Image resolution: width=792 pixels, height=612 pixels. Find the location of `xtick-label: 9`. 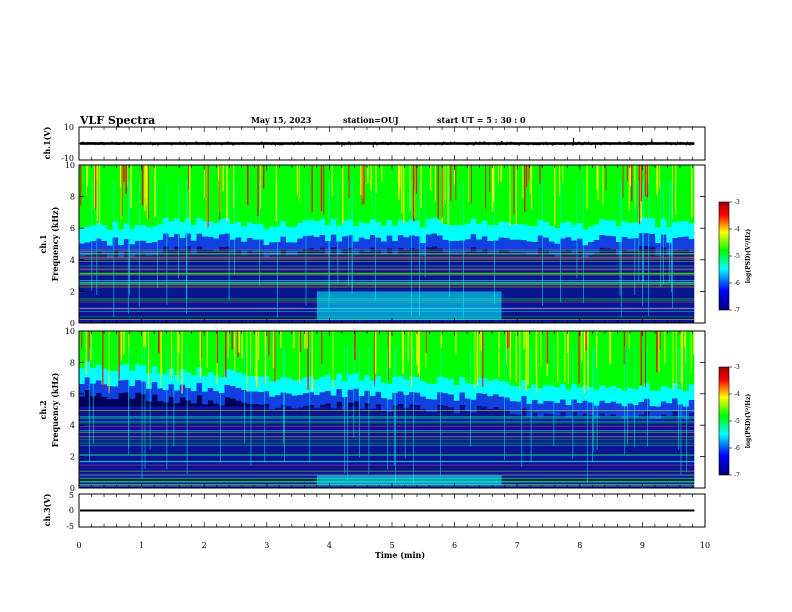

xtick-label: 9 is located at coordinates (642, 545).